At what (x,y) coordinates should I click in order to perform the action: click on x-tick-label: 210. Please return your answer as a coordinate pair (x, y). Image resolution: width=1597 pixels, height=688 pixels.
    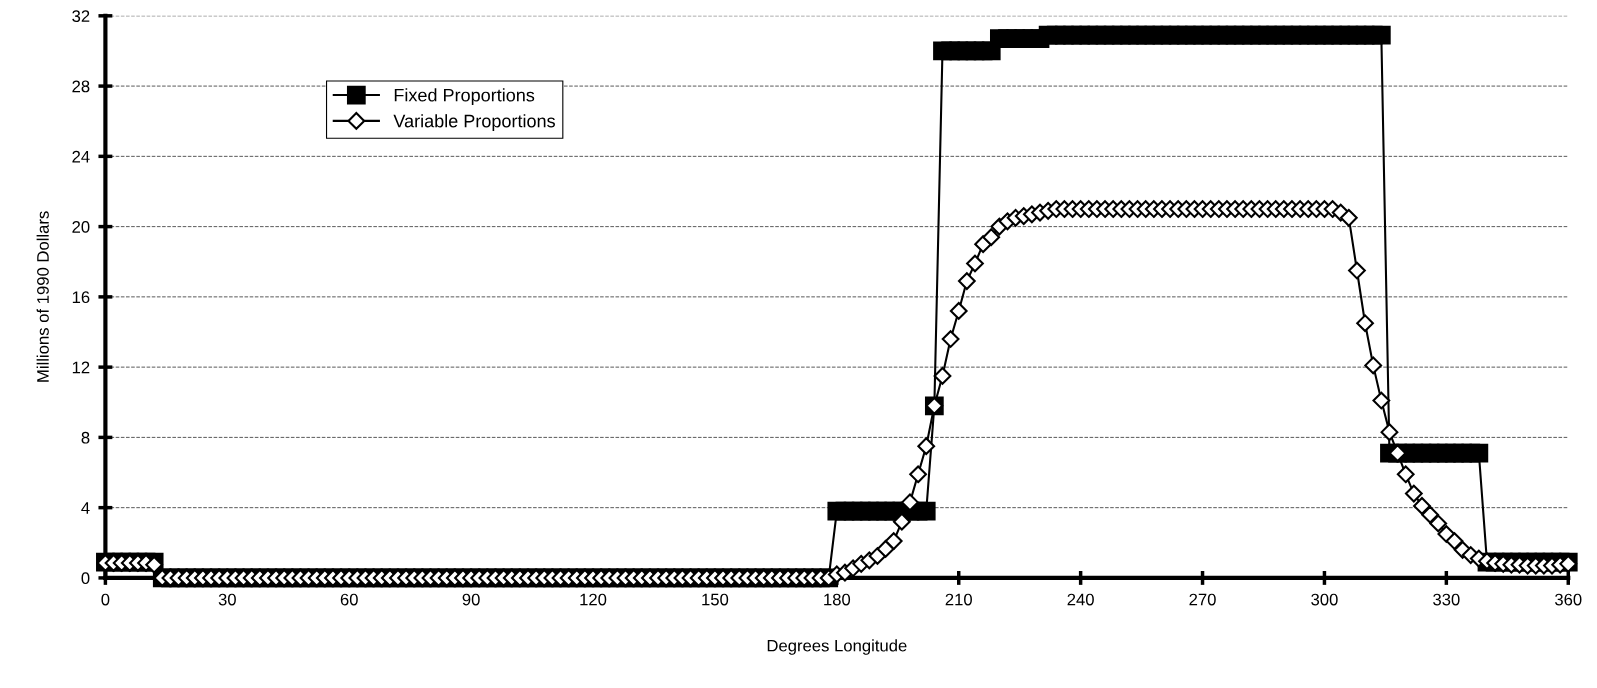
    Looking at the image, I should click on (958, 599).